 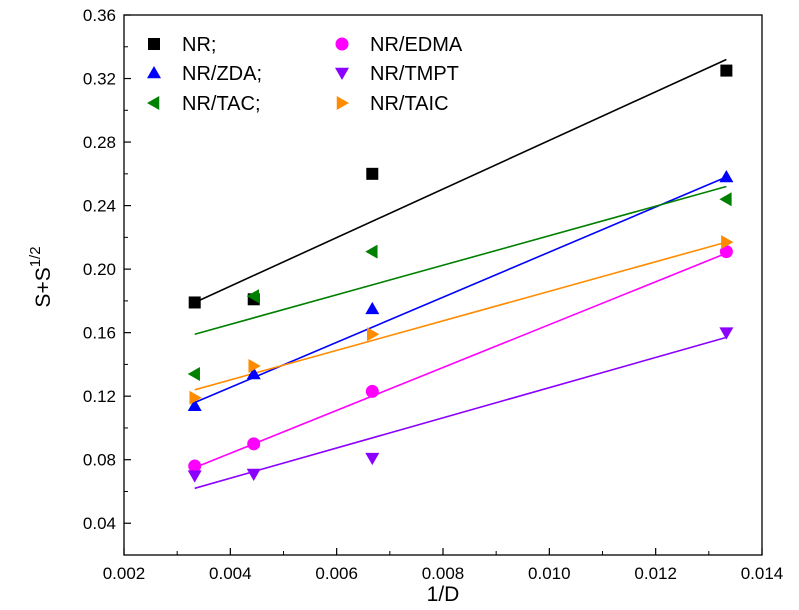 I want to click on y-axis-title-main: S+S, so click(x=43, y=287).